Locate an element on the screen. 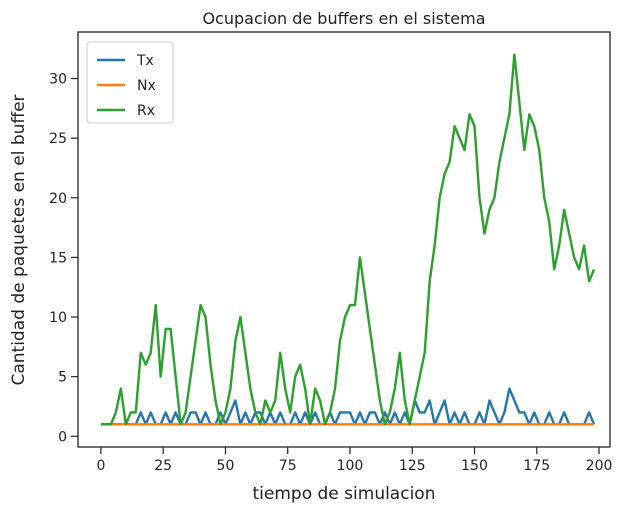  legend-box is located at coordinates (130, 82).